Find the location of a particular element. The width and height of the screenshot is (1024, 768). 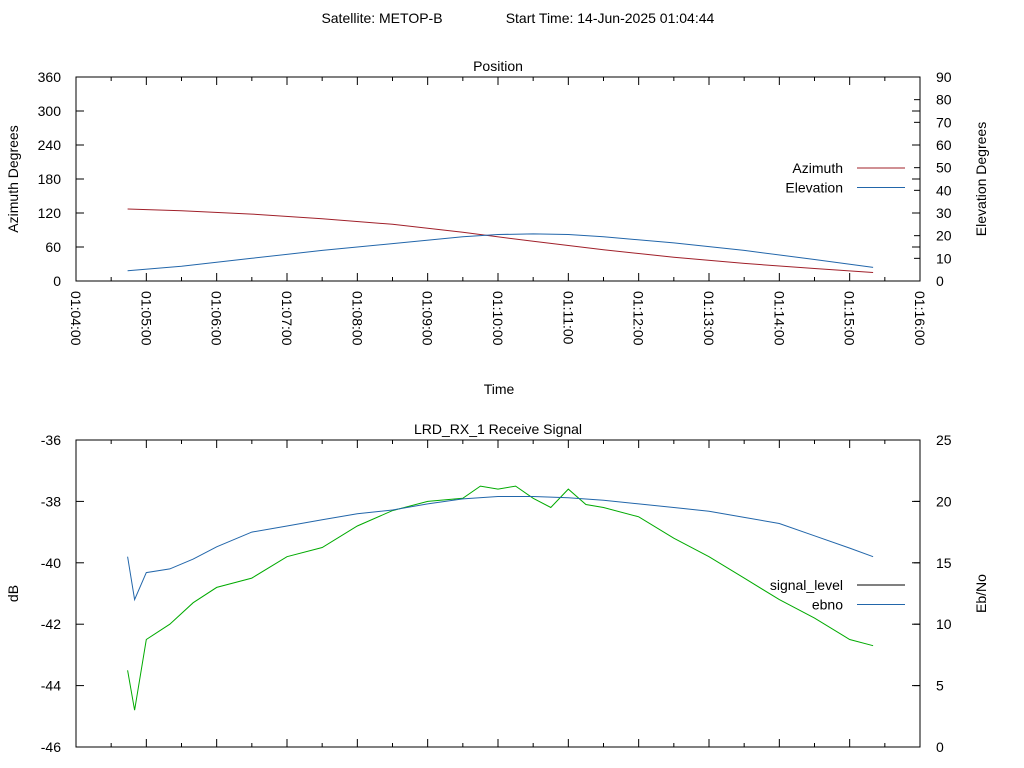

legend-label: signal_level is located at coordinates (806, 585).